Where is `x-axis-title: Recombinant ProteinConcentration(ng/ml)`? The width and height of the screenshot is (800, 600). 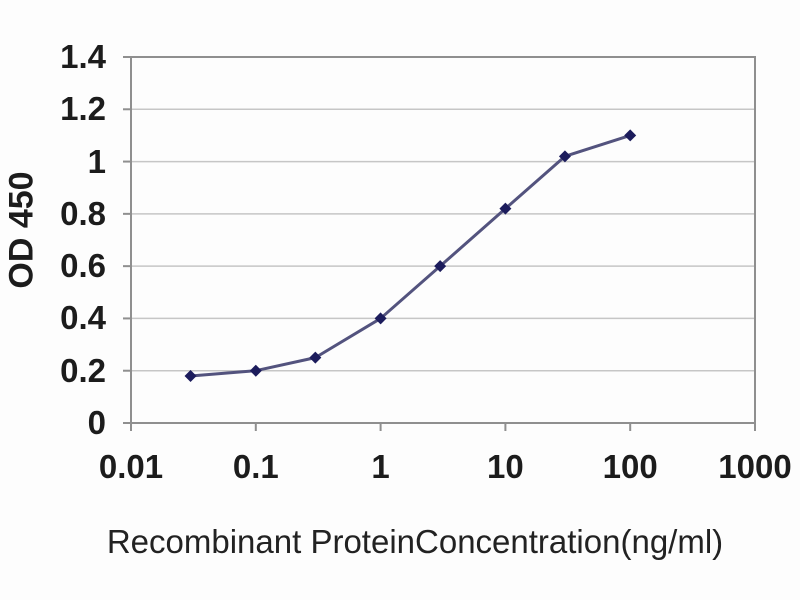
x-axis-title: Recombinant ProteinConcentration(ng/ml) is located at coordinates (415, 541).